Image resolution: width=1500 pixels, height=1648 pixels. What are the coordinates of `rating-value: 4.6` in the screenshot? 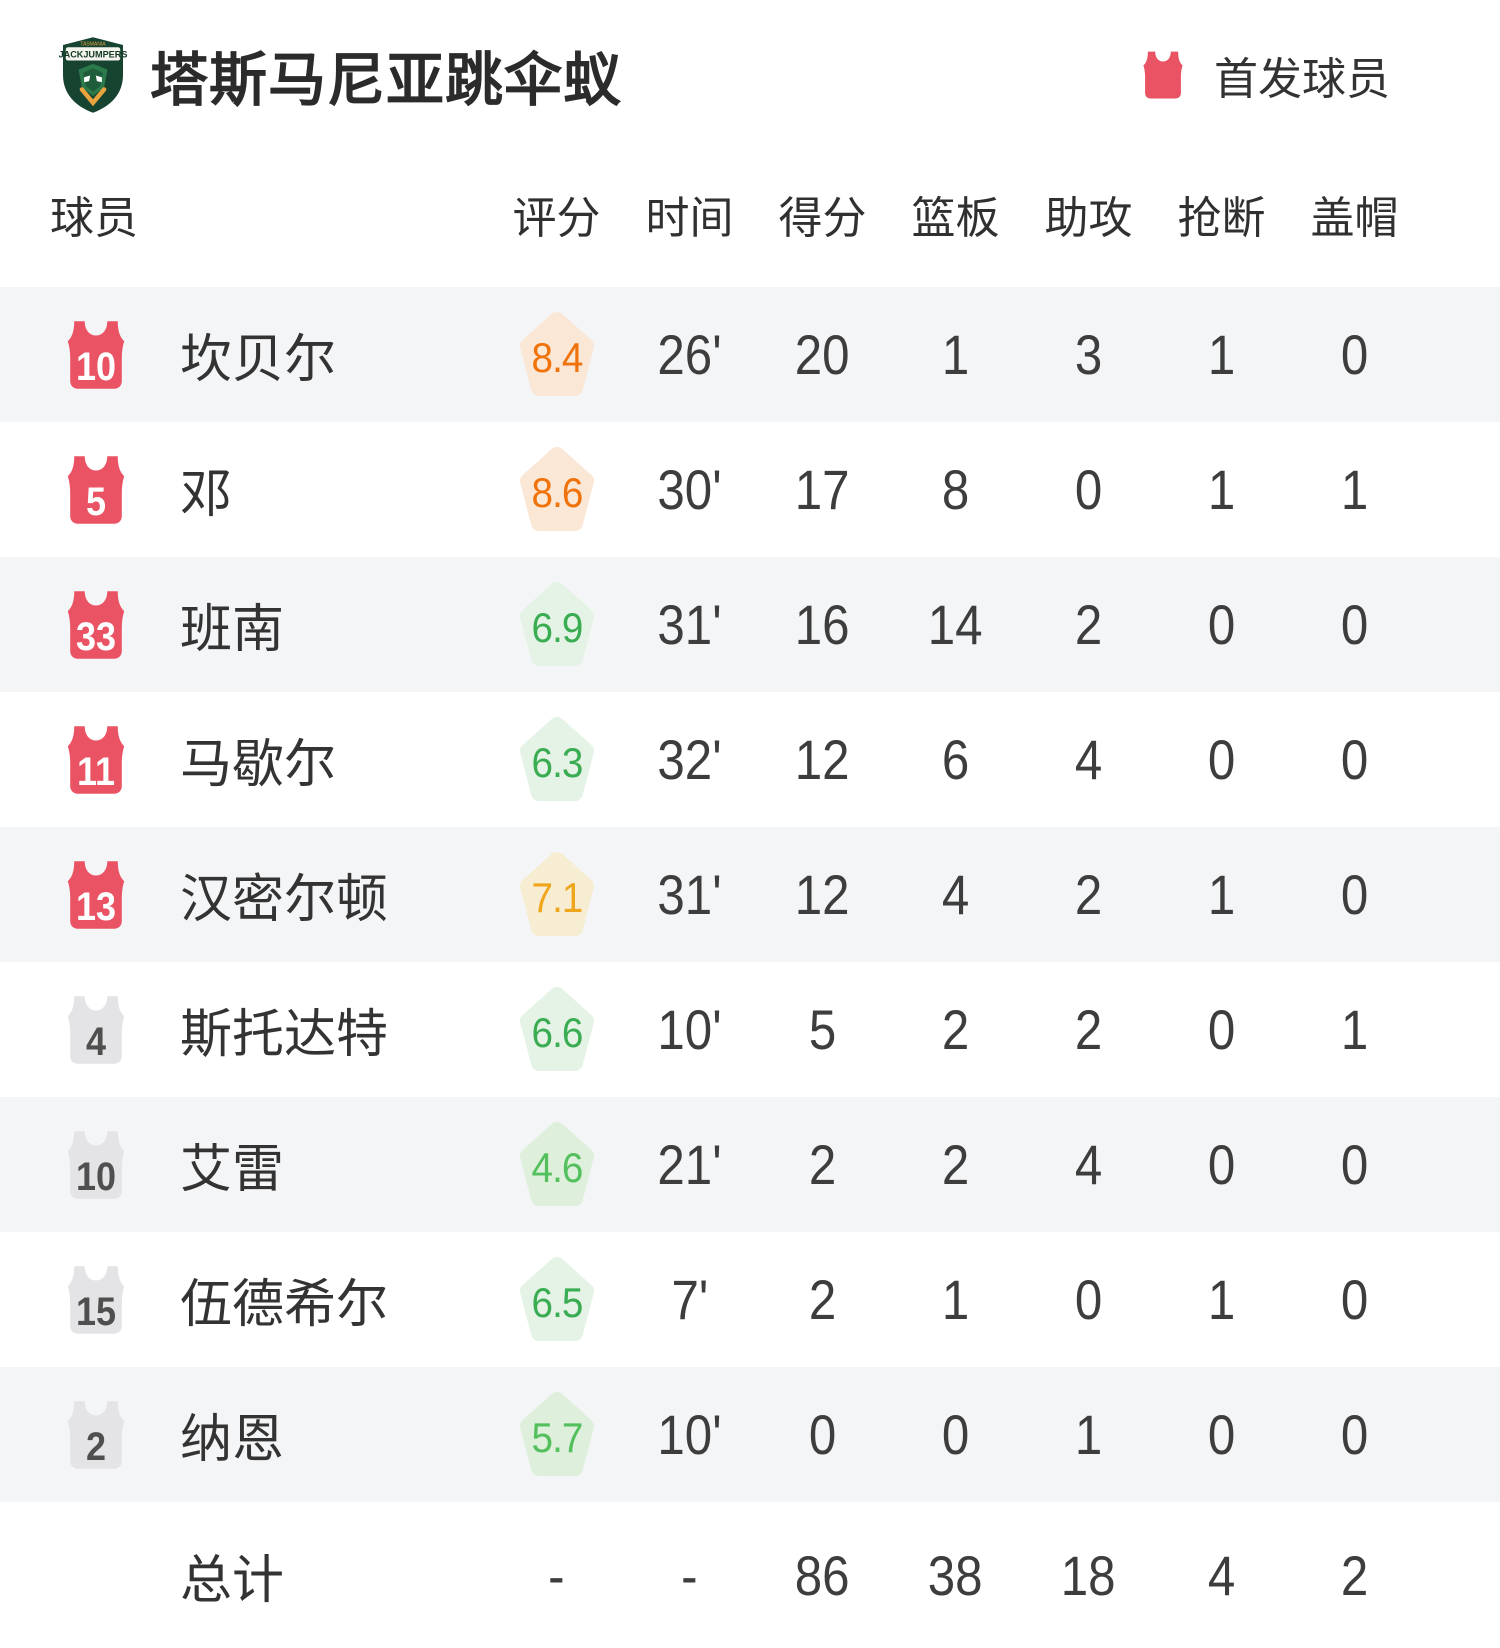 It's located at (557, 1167).